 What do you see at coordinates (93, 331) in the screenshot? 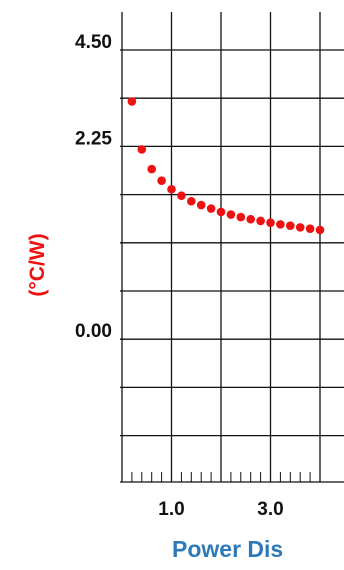
I see `y-tick-label: 0.00` at bounding box center [93, 331].